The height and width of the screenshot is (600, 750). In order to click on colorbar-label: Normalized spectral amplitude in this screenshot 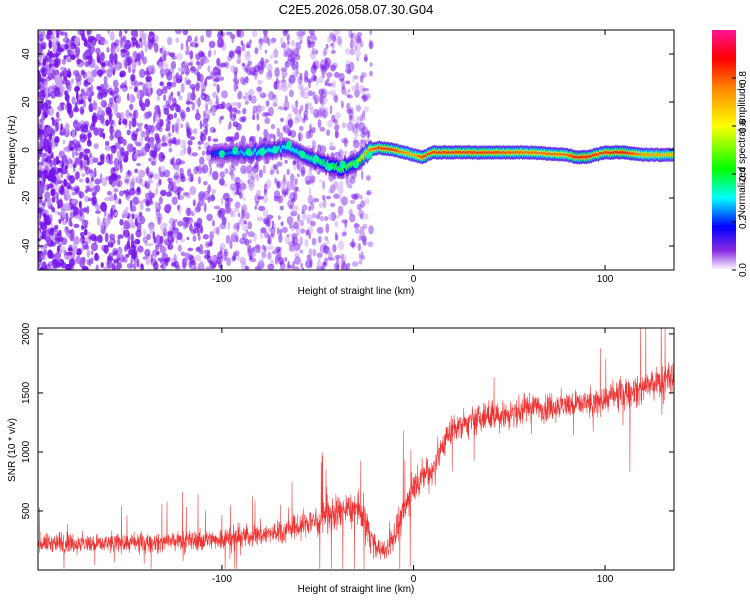, I will do `click(742, 149)`.